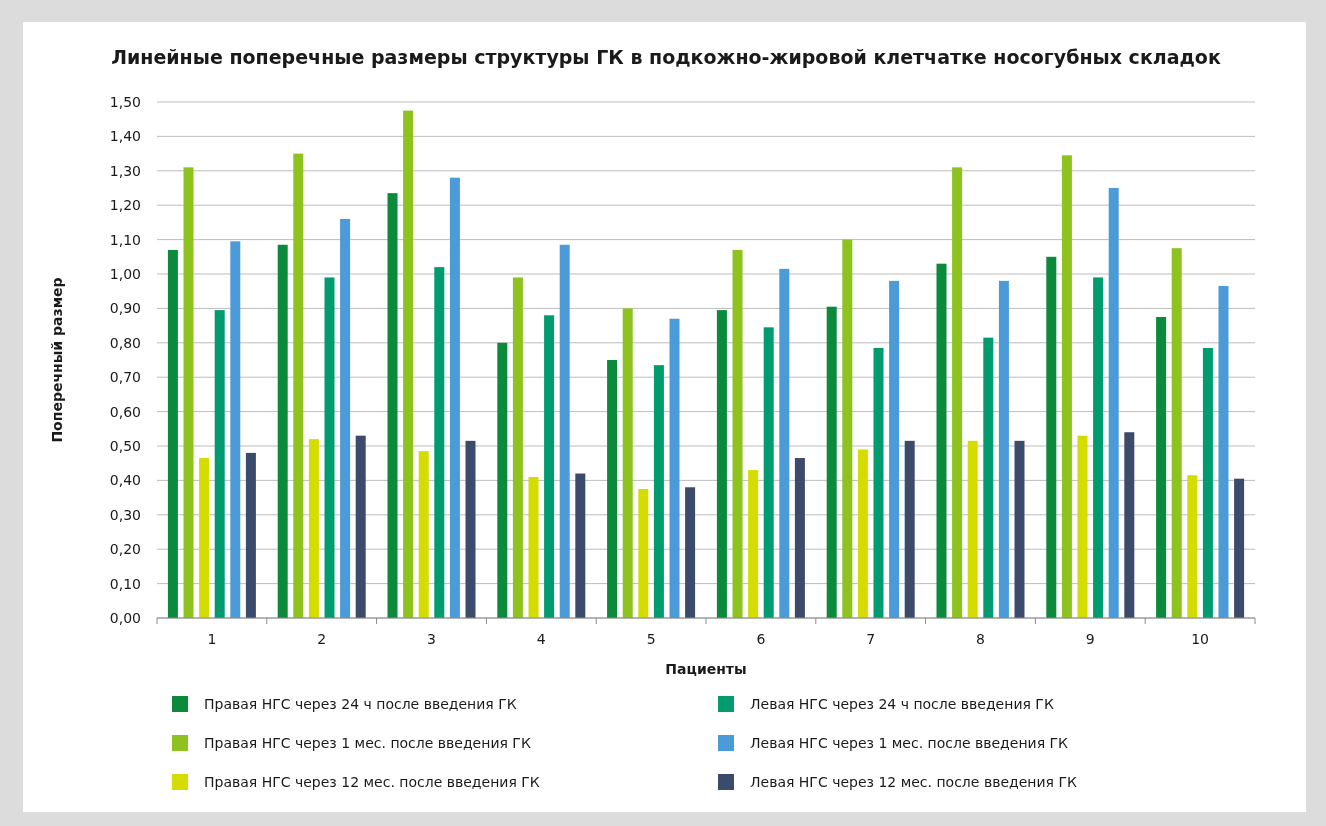 Image resolution: width=1326 pixels, height=826 pixels. What do you see at coordinates (913, 781) in the screenshot?
I see `legend-label: Левая НГС через 12 мес. после введения ГК` at bounding box center [913, 781].